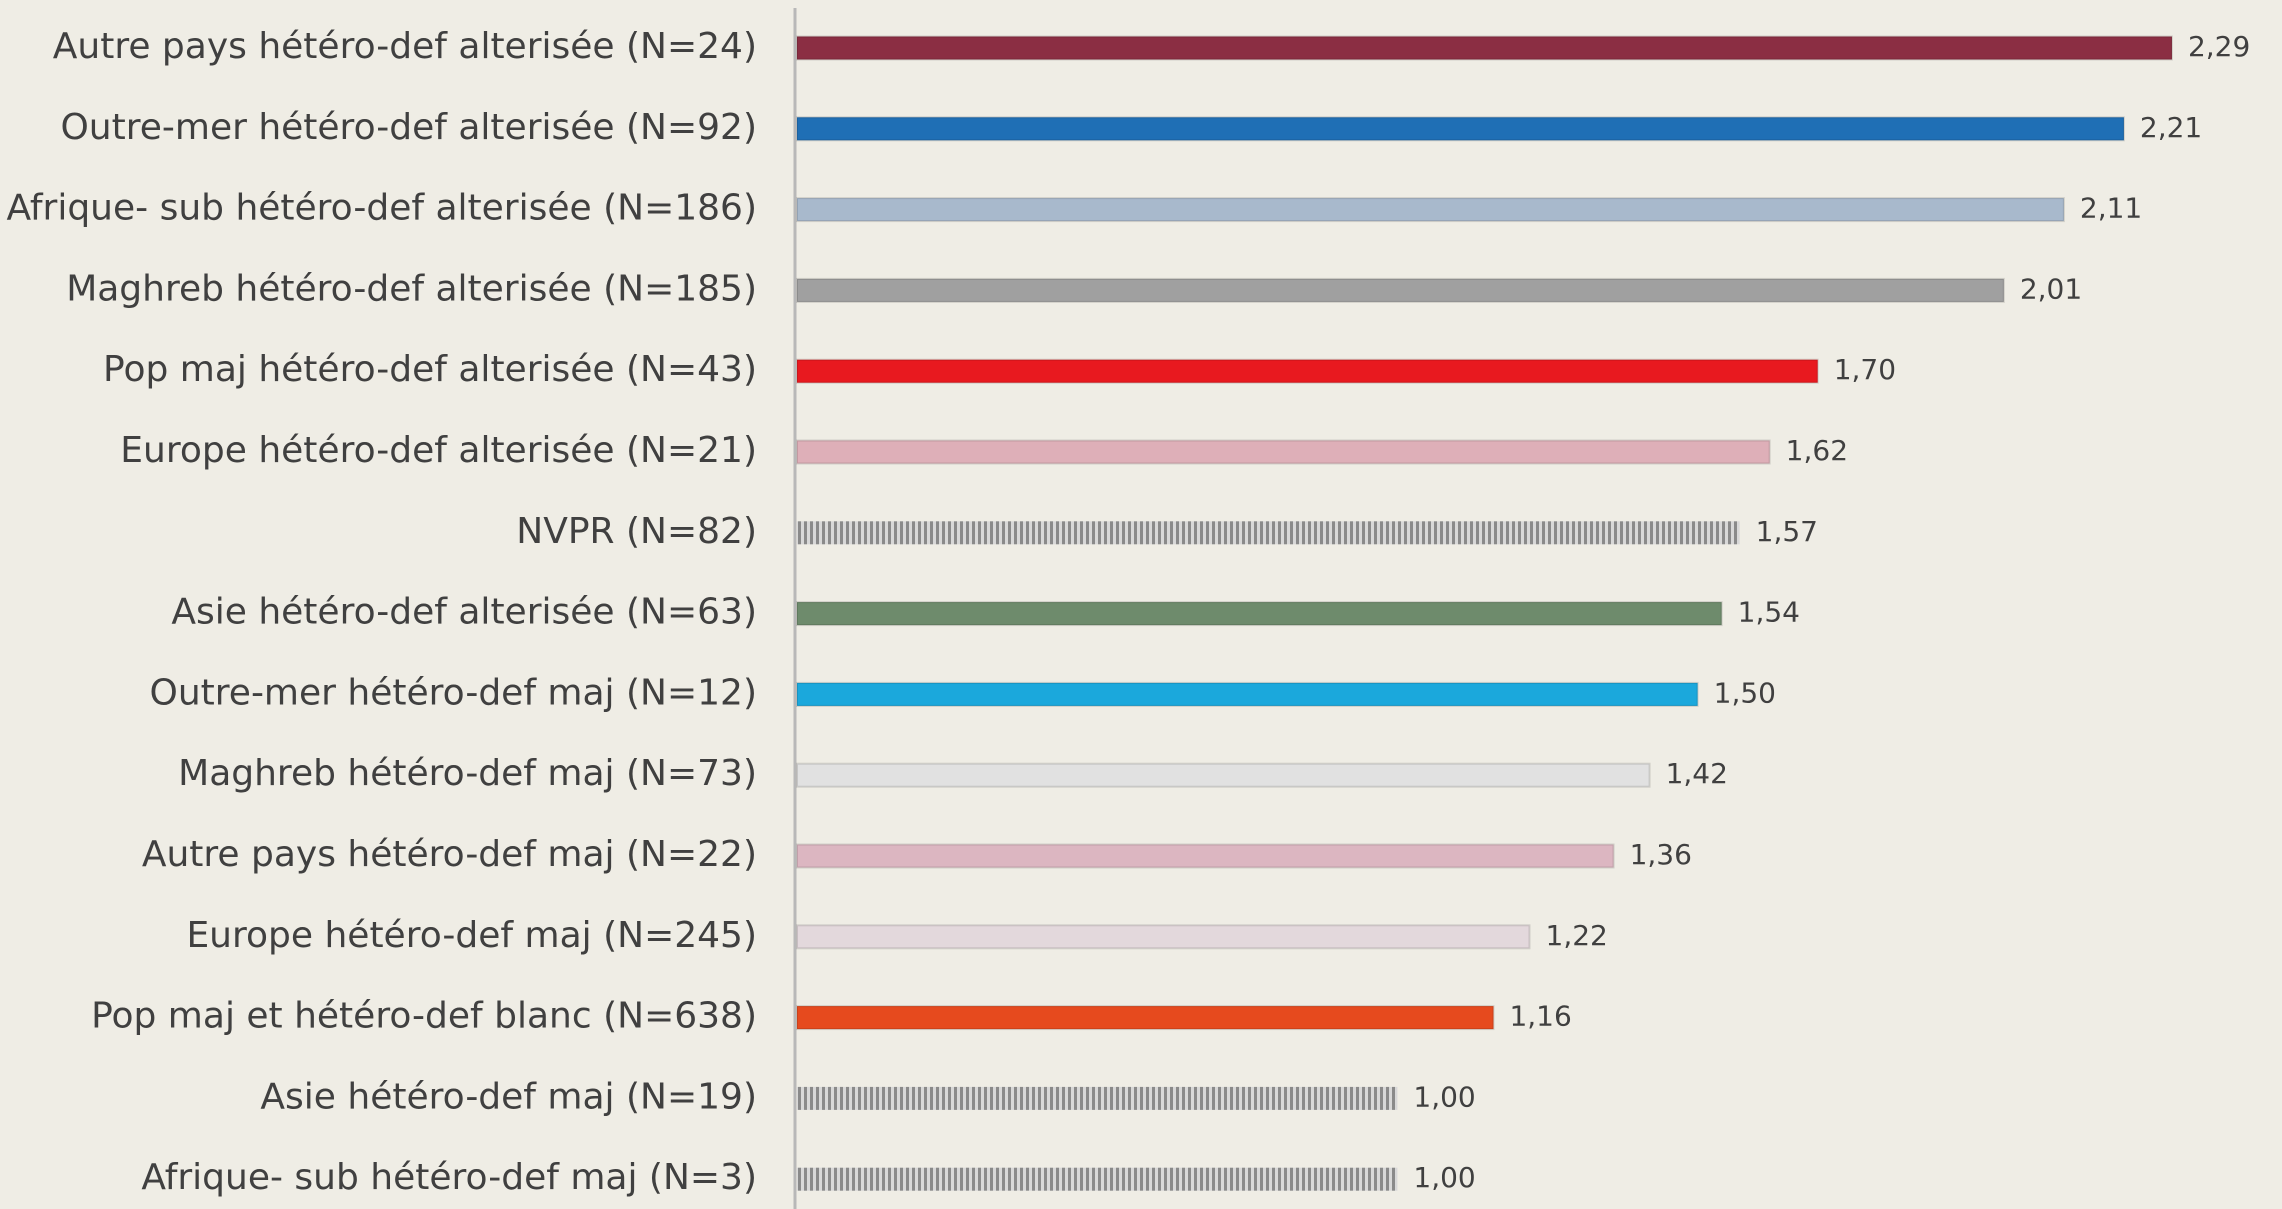  I want to click on value-label: 1,16, so click(1540, 1016).